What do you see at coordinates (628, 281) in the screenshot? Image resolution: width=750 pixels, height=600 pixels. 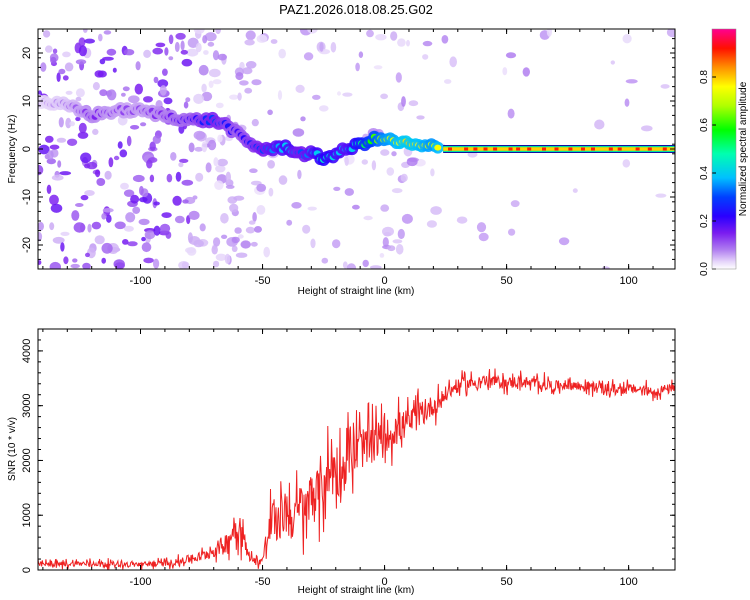 I see `x-tick-label: 100` at bounding box center [628, 281].